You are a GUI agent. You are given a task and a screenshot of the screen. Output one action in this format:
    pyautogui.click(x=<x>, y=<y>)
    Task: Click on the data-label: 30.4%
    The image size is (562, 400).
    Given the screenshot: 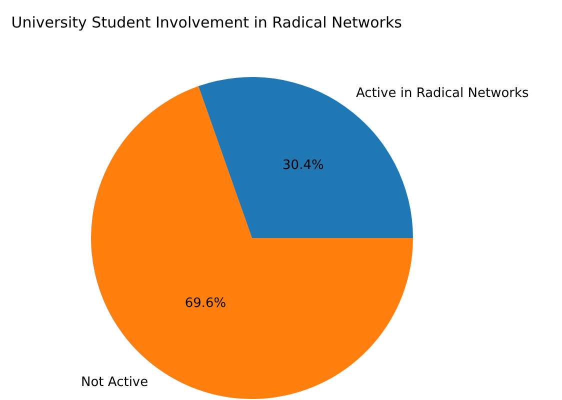 What is the action you would take?
    pyautogui.click(x=303, y=166)
    